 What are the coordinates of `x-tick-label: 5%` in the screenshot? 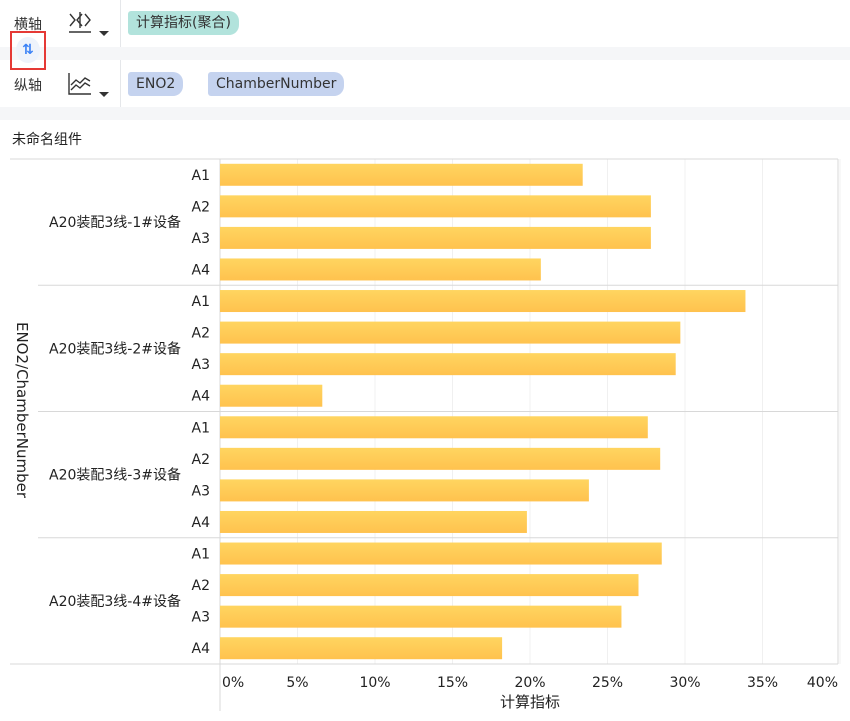 It's located at (297, 683).